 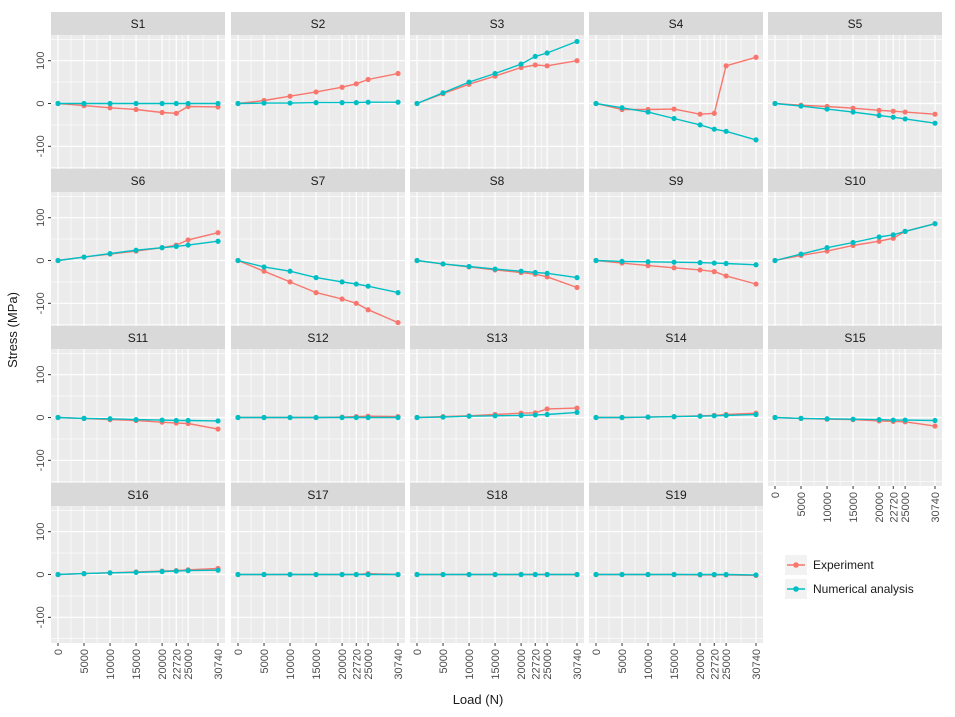 What do you see at coordinates (855, 24) in the screenshot?
I see `facet-label: S5` at bounding box center [855, 24].